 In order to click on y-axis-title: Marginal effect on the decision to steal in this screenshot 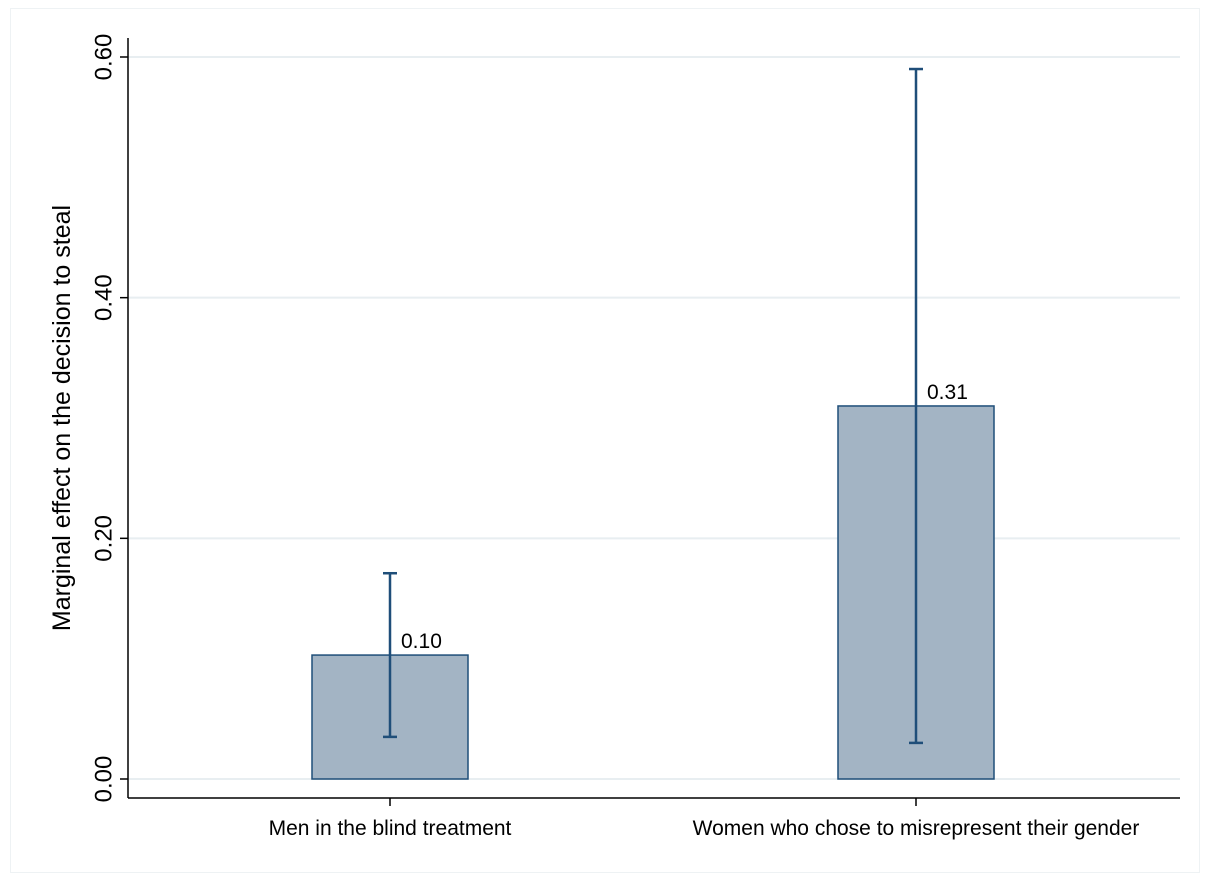, I will do `click(62, 418)`.